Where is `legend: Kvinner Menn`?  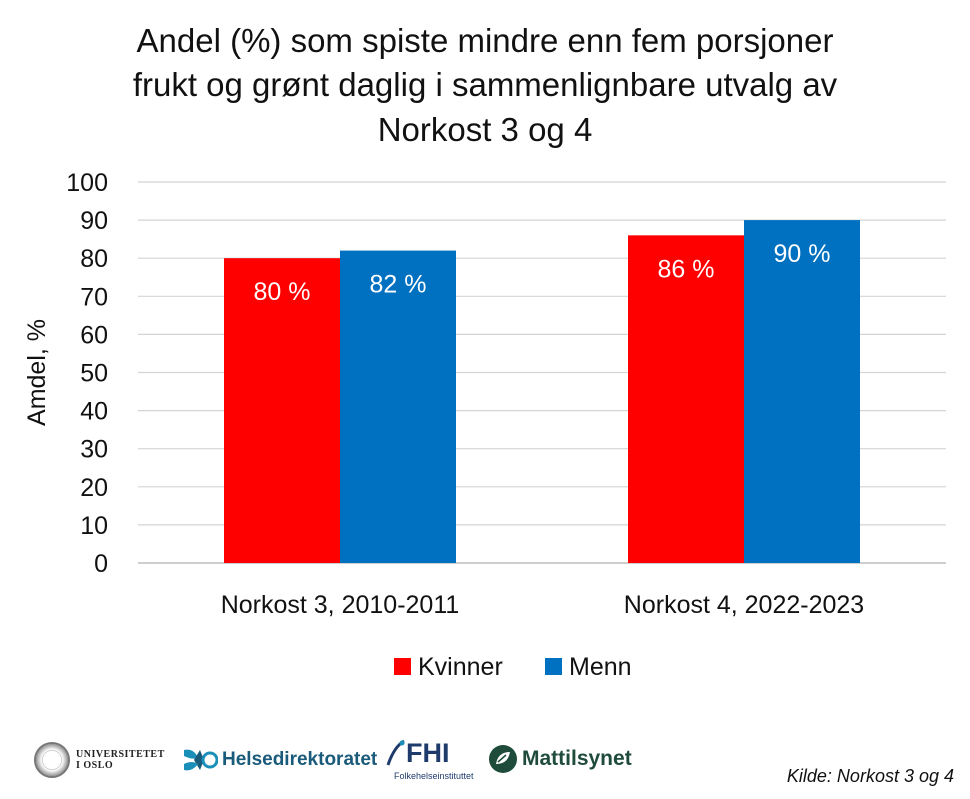
legend: Kvinner Menn is located at coordinates (513, 667).